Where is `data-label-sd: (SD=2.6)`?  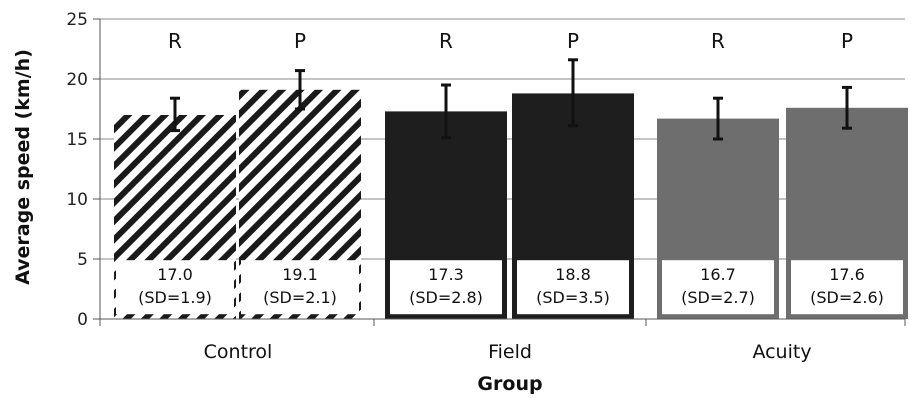
data-label-sd: (SD=2.6) is located at coordinates (847, 297).